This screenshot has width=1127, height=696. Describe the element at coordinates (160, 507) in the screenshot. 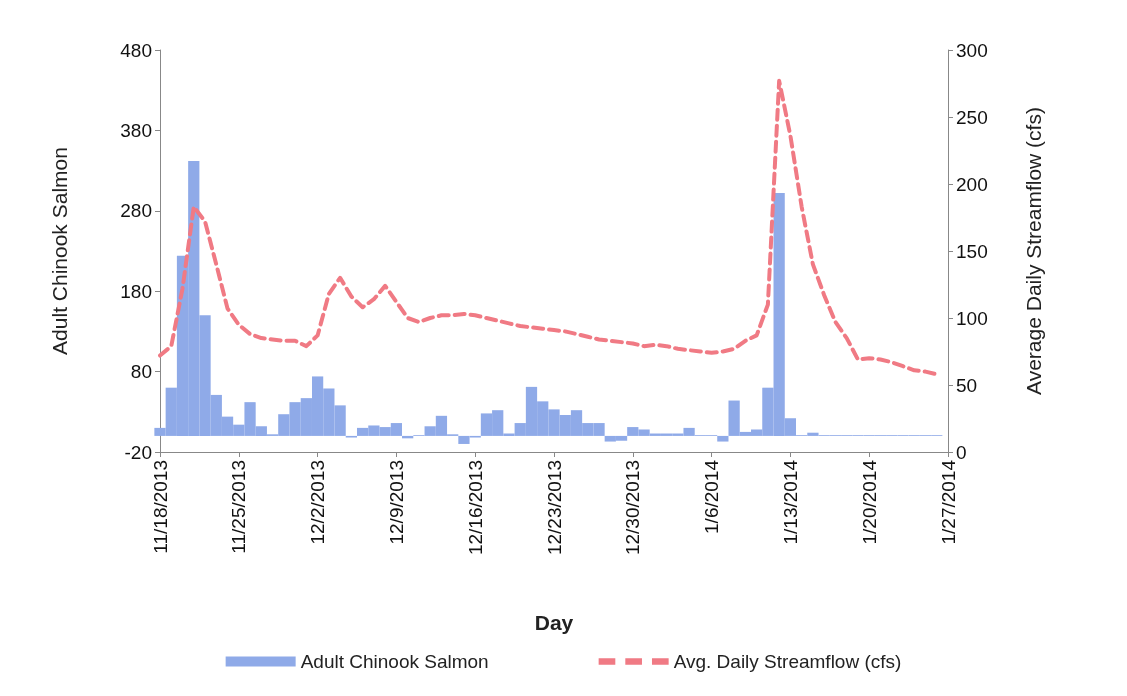

I see `x-tick-label: 11/18/2013` at that location.